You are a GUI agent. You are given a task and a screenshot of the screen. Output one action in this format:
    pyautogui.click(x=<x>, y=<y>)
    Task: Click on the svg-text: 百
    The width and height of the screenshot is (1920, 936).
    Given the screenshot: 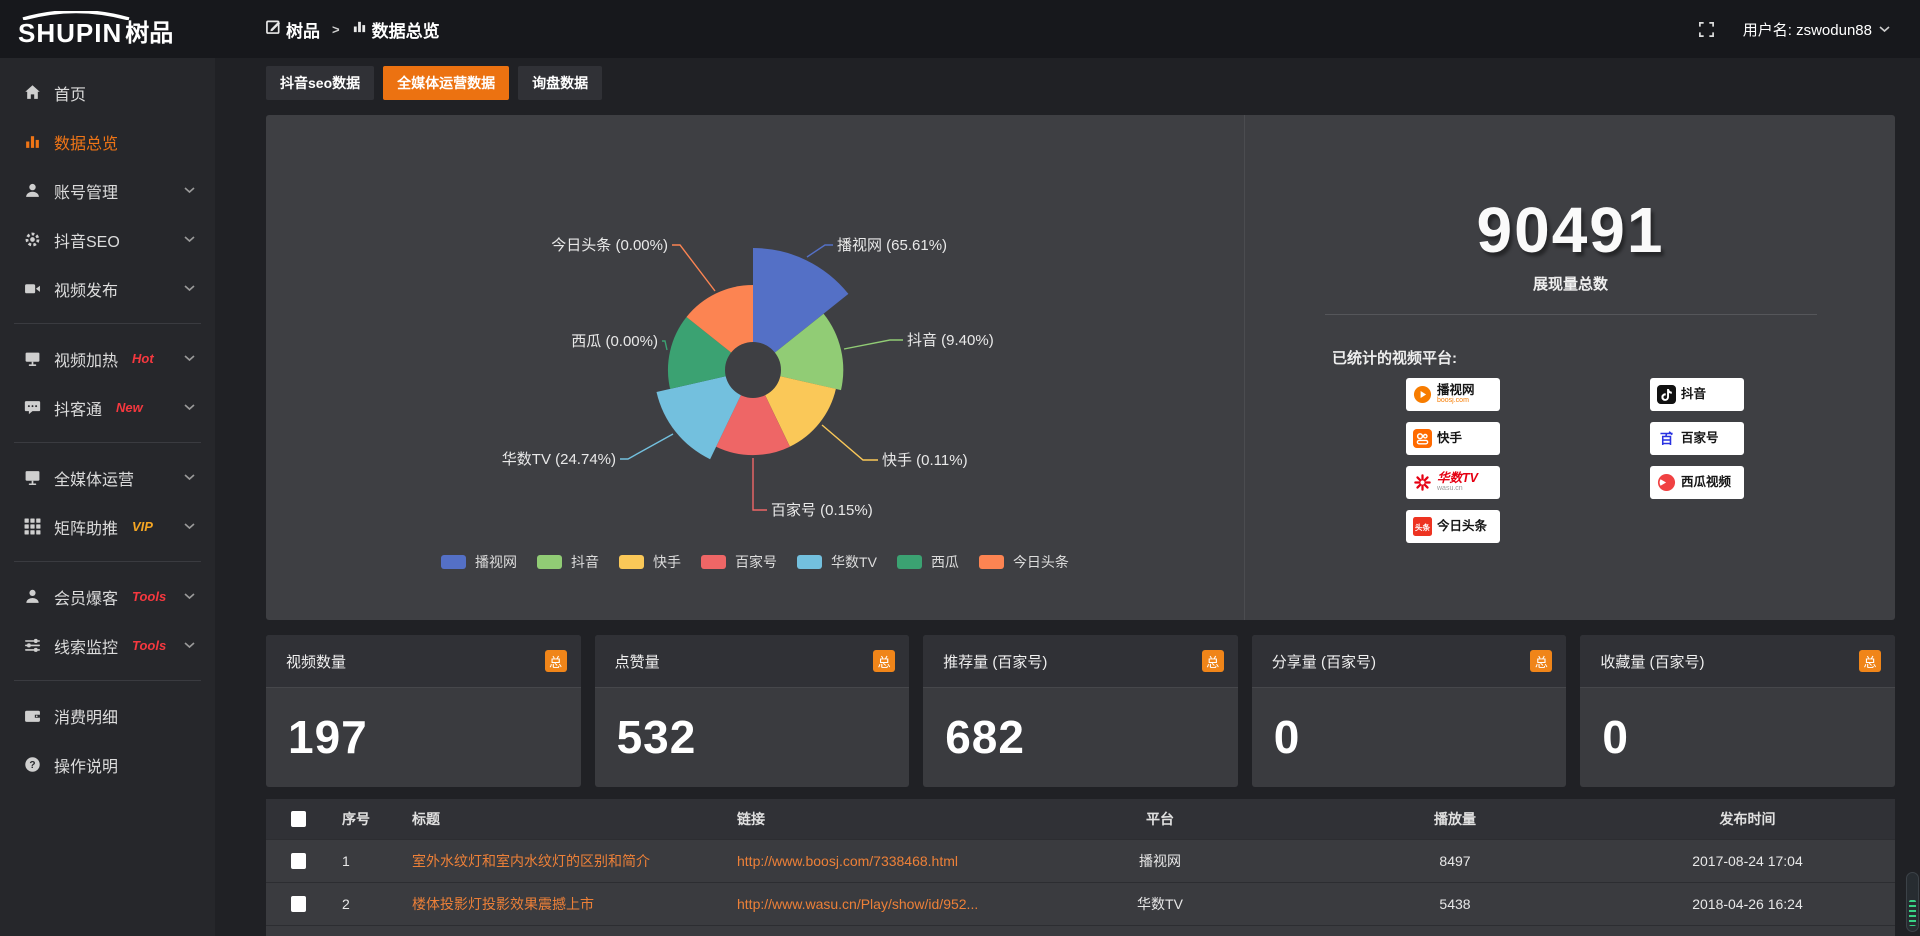 What is the action you would take?
    pyautogui.click(x=1666, y=438)
    